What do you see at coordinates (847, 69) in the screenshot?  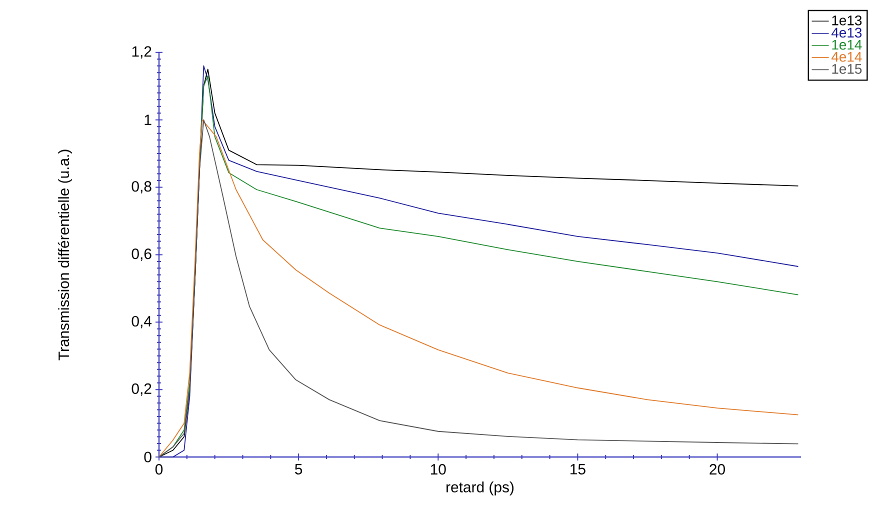 I see `legend-label: 1e15` at bounding box center [847, 69].